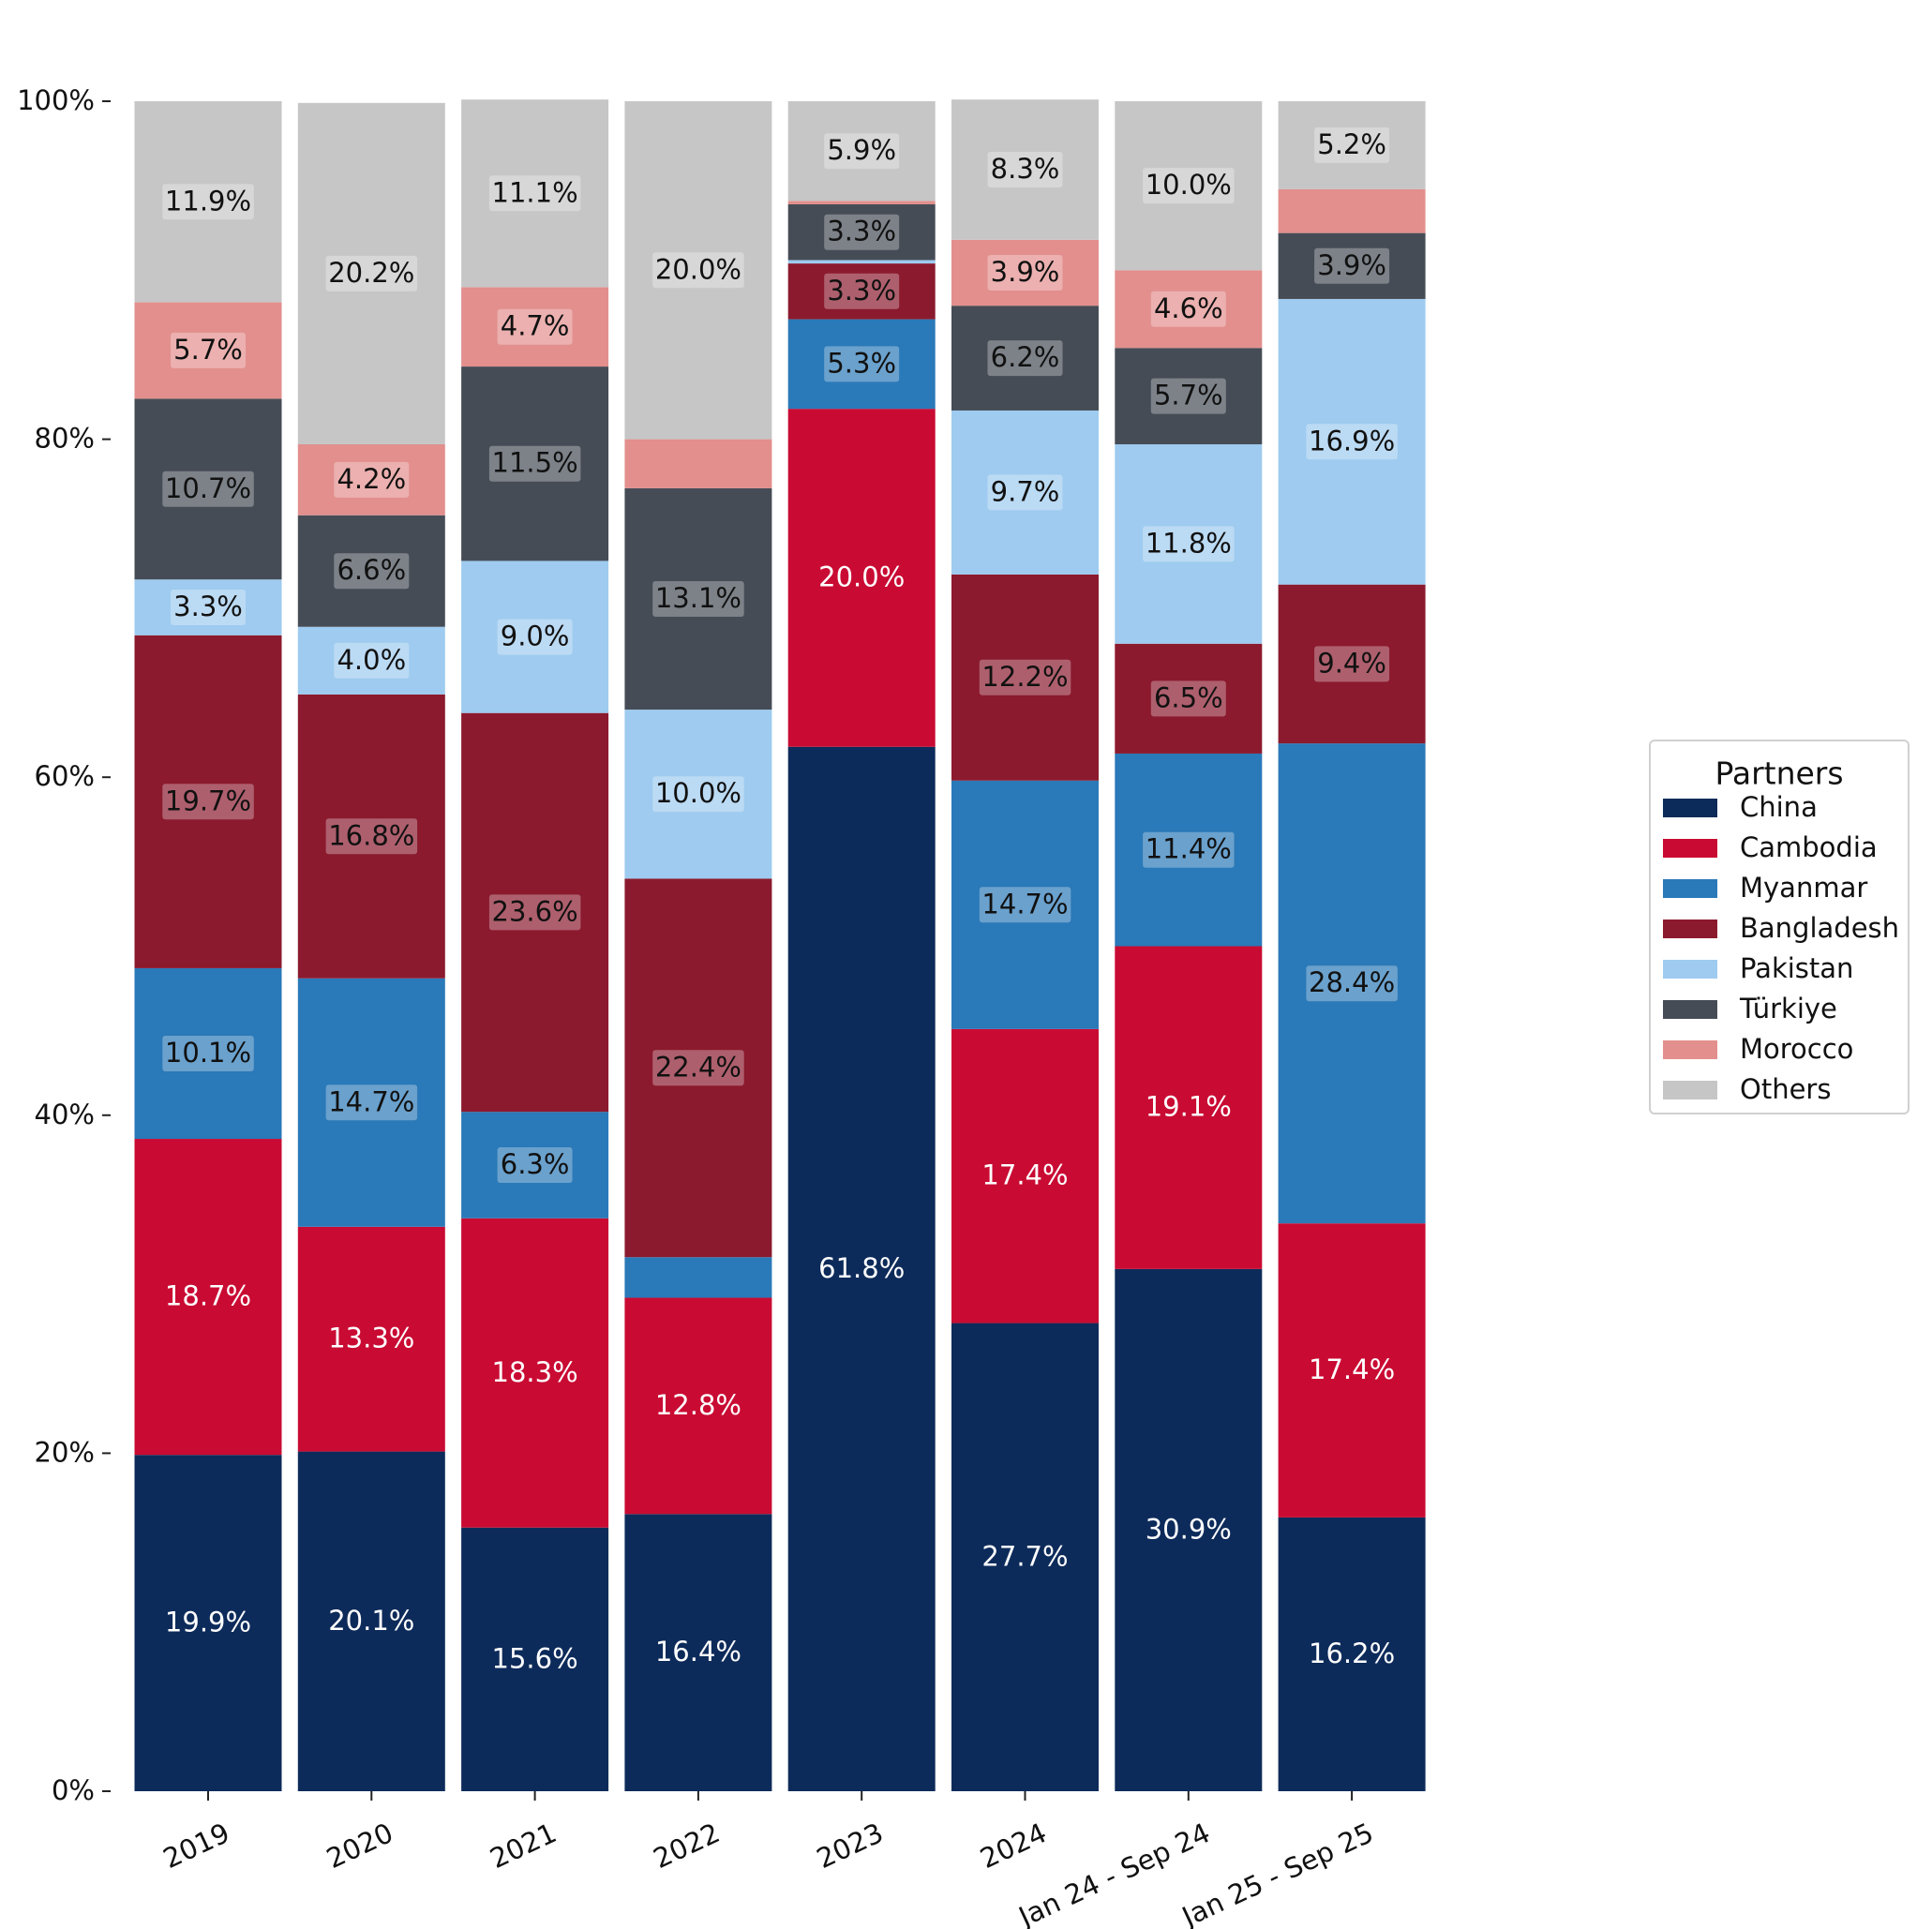 Image resolution: width=1932 pixels, height=1929 pixels. I want to click on data-label-text: 8.3%, so click(1025, 169).